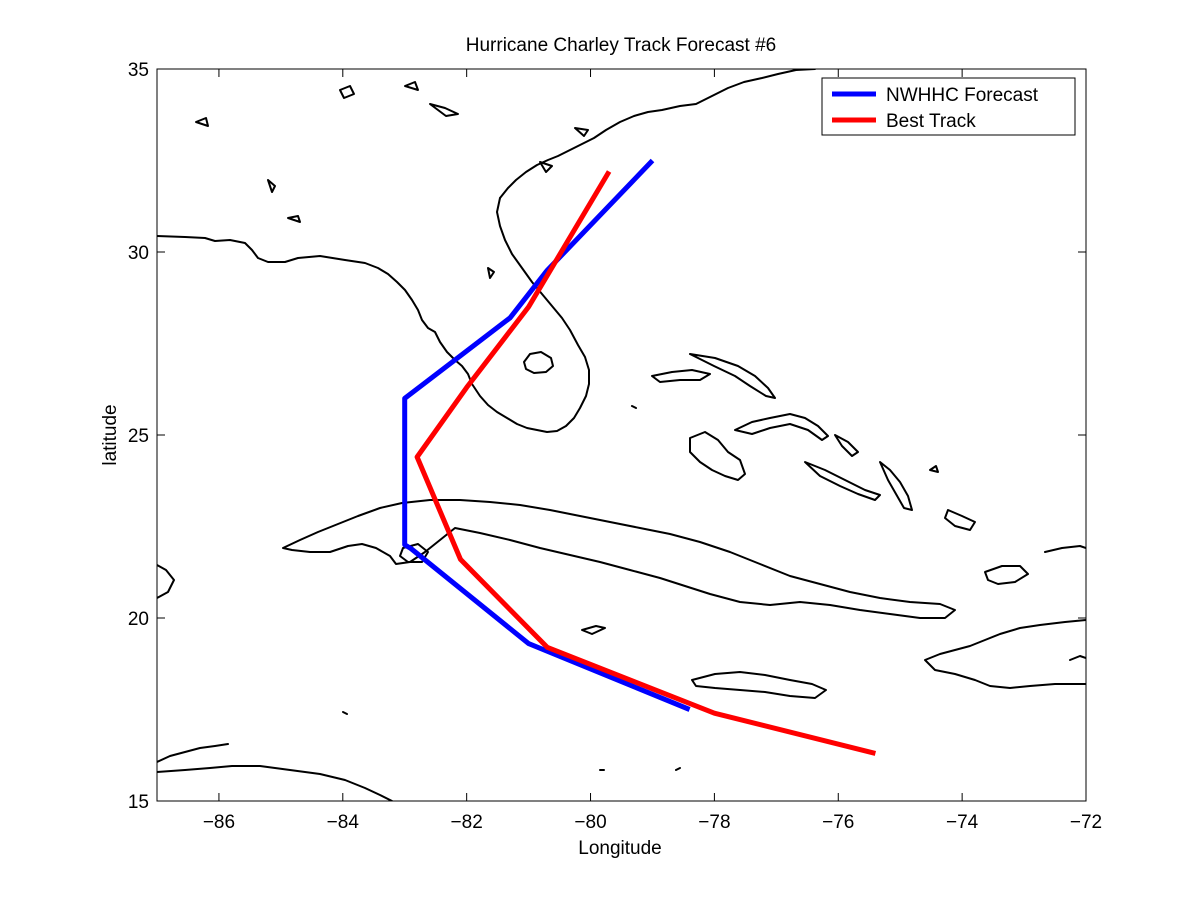 This screenshot has width=1201, height=901. What do you see at coordinates (138, 436) in the screenshot?
I see `y-tick-label: 25` at bounding box center [138, 436].